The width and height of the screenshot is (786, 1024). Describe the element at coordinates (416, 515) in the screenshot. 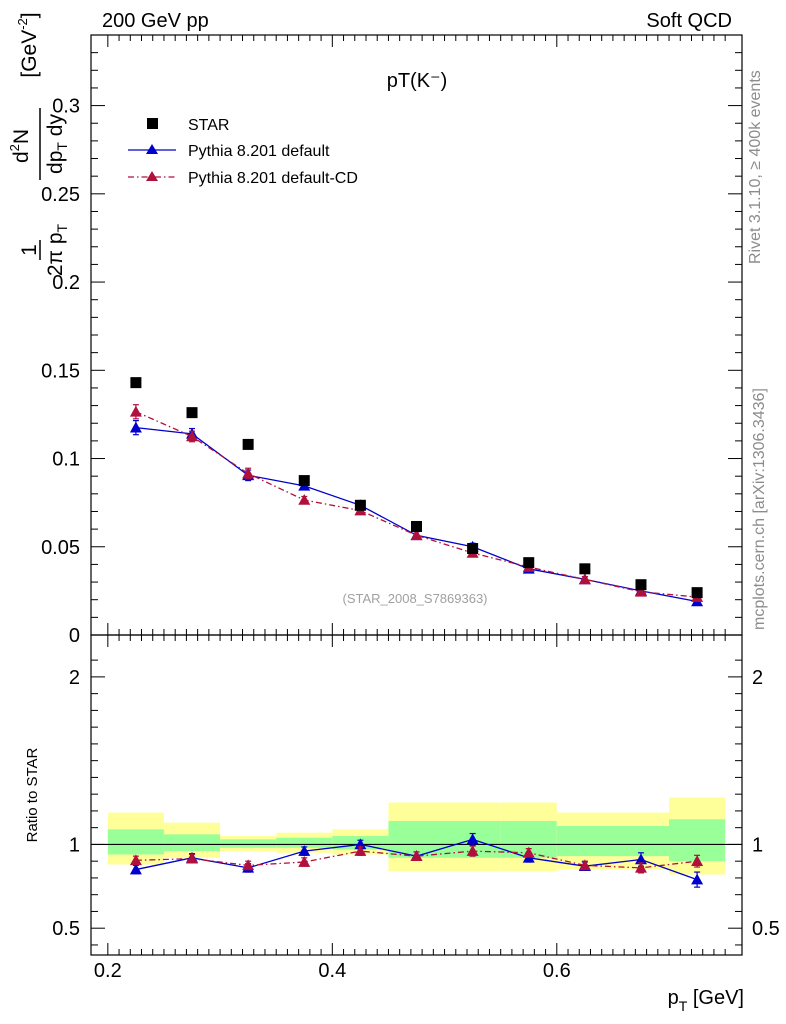

I see `main-line-default` at that location.